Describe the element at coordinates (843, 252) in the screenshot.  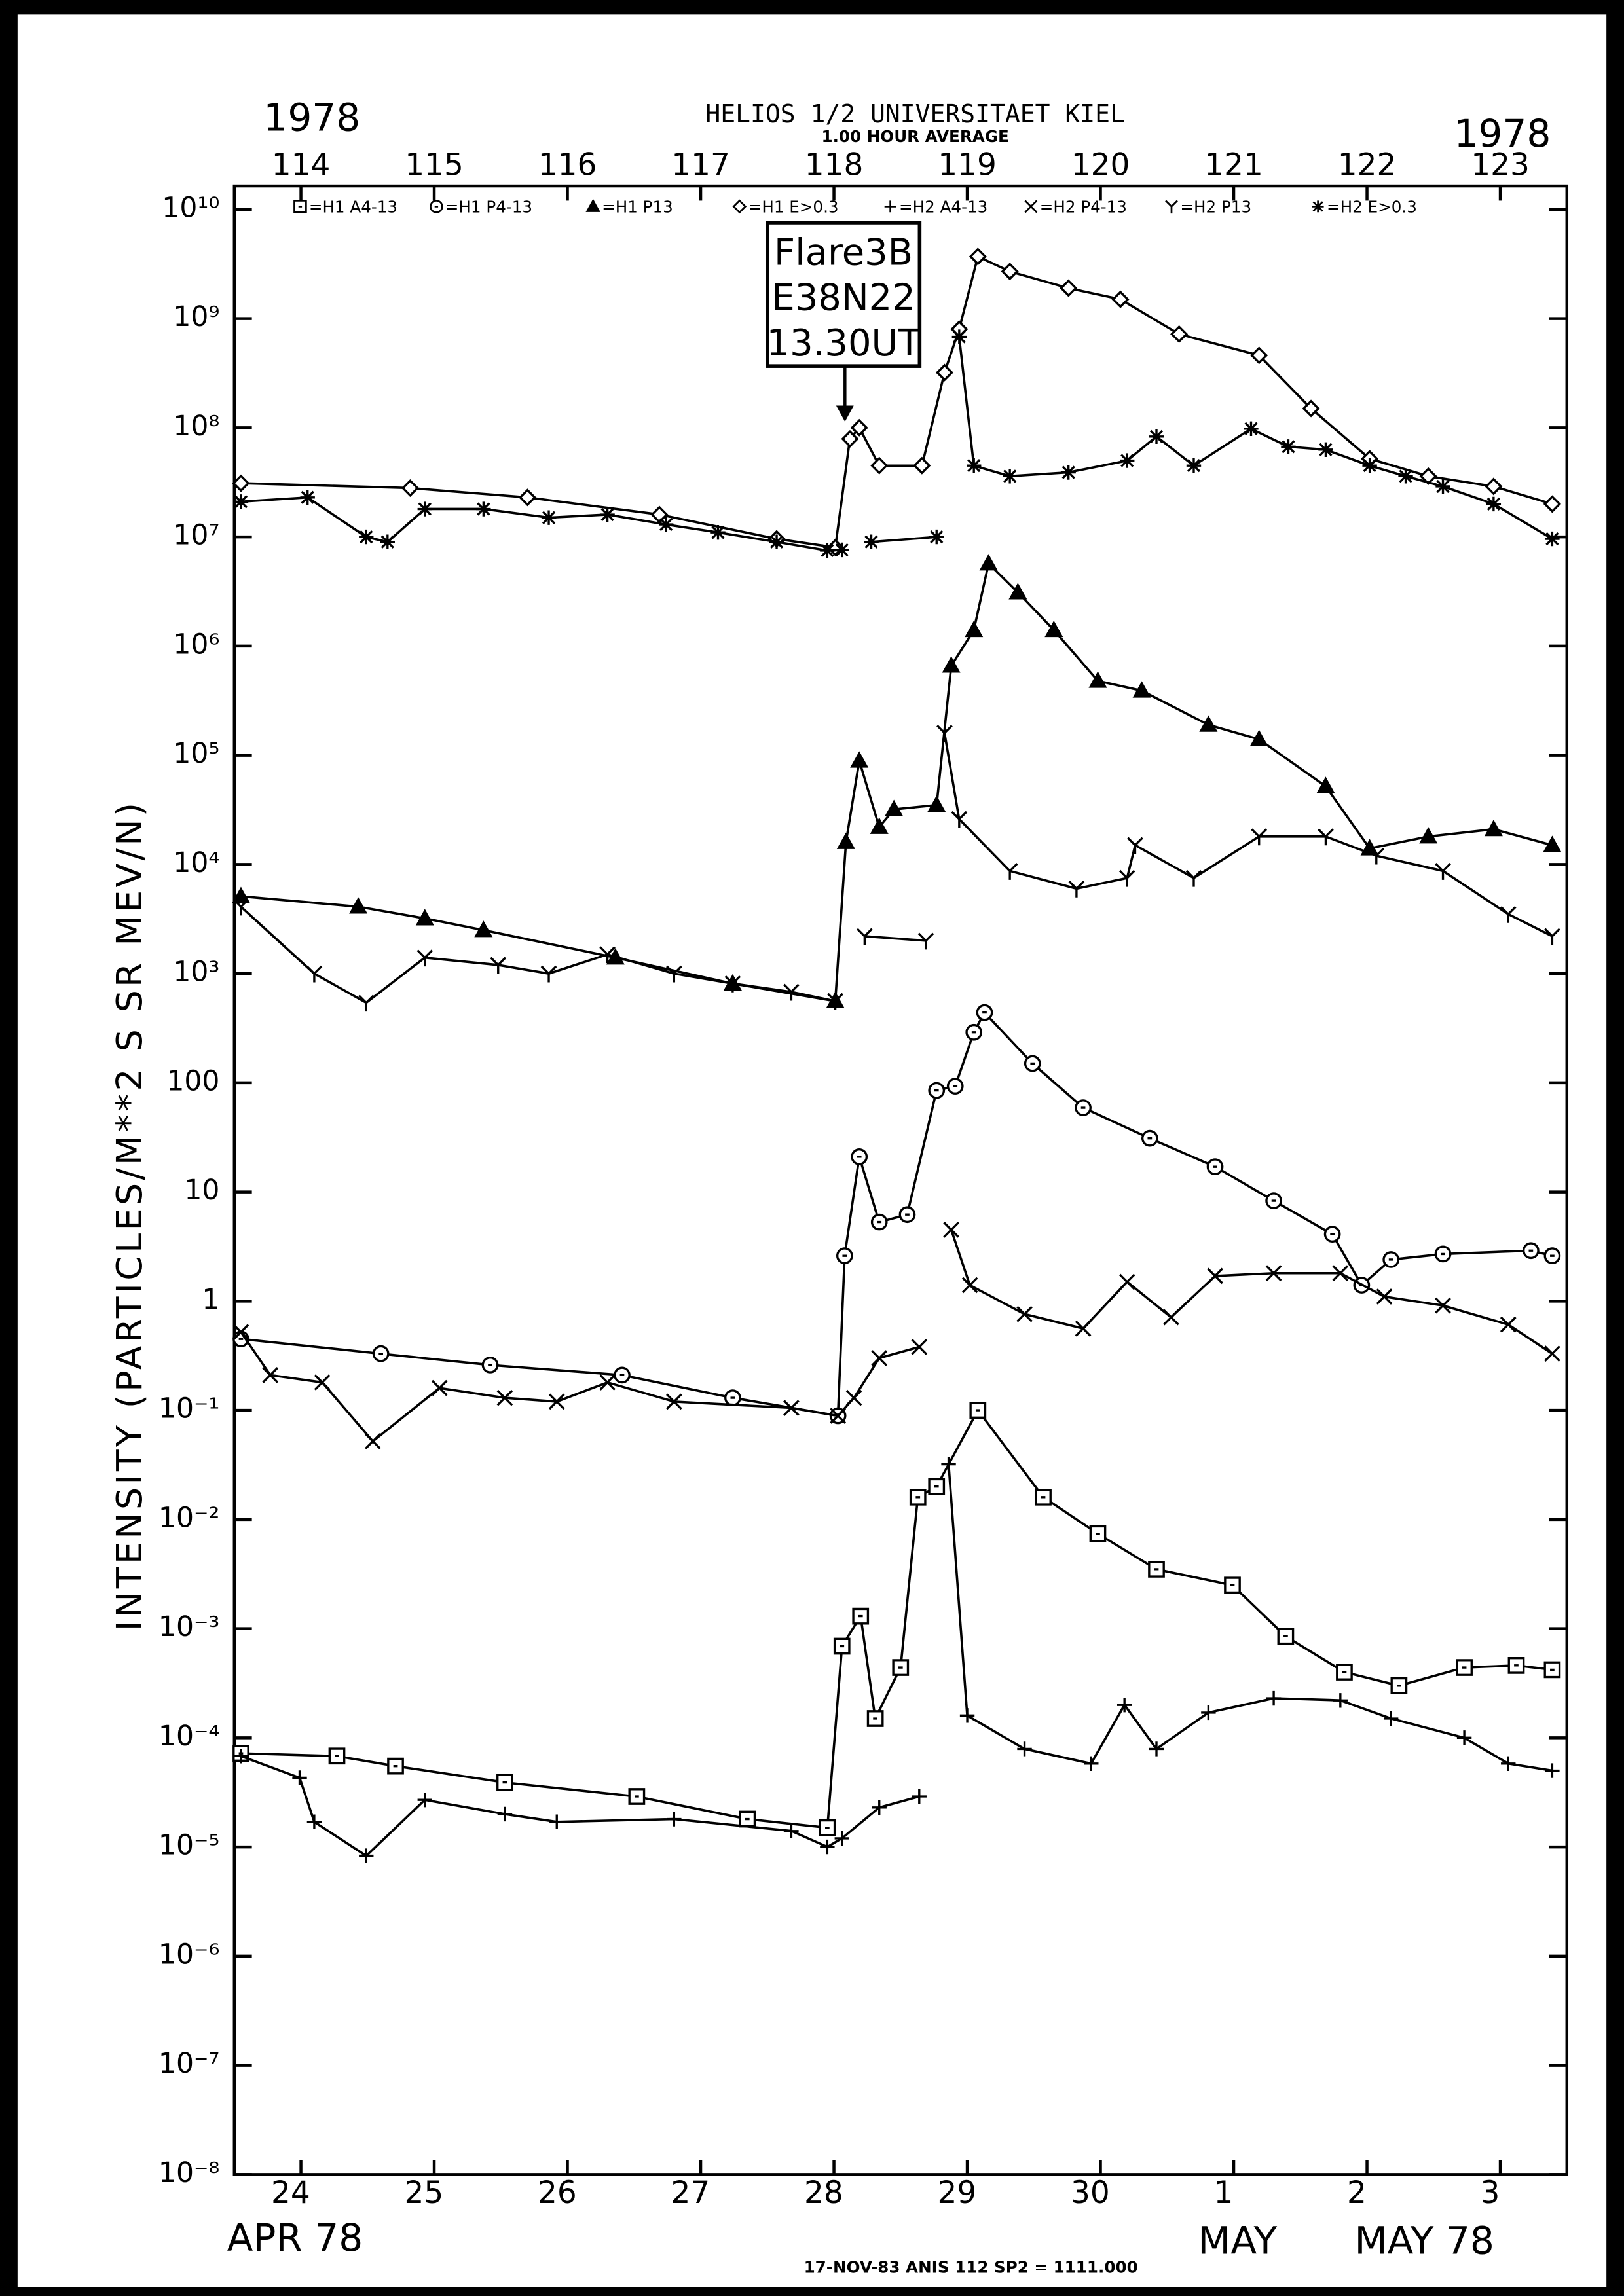
I see `annotation: Flare3B` at that location.